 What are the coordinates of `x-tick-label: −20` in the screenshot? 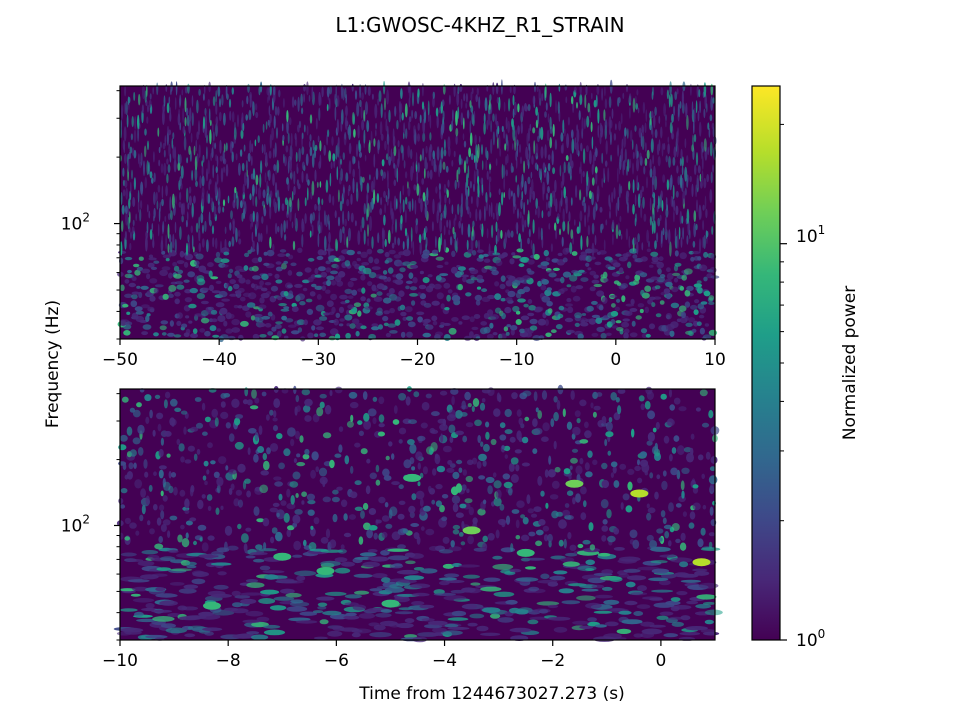 It's located at (418, 360).